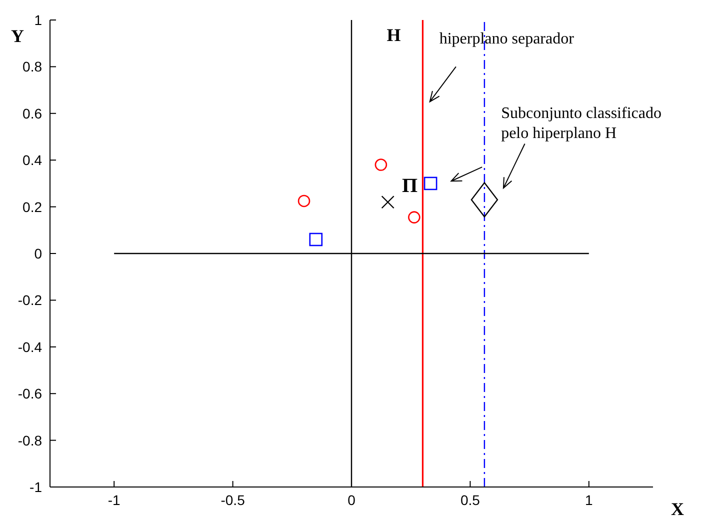 The height and width of the screenshot is (520, 716). What do you see at coordinates (30, 300) in the screenshot?
I see `y-tick-label: -0.2` at bounding box center [30, 300].